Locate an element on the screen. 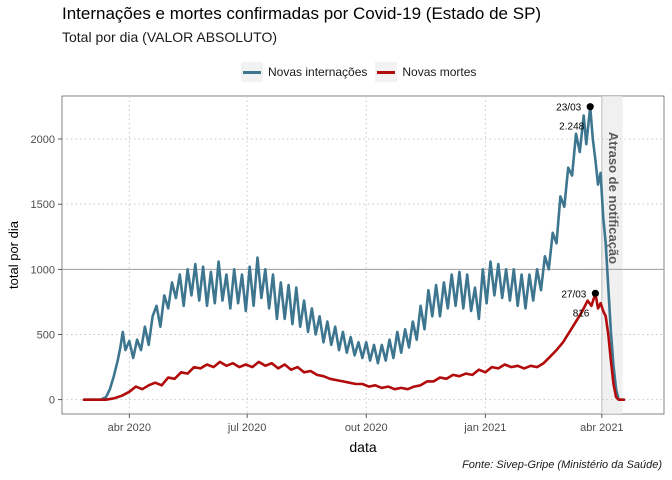 The width and height of the screenshot is (672, 480). y-tick-label: 1000 is located at coordinates (43, 270).